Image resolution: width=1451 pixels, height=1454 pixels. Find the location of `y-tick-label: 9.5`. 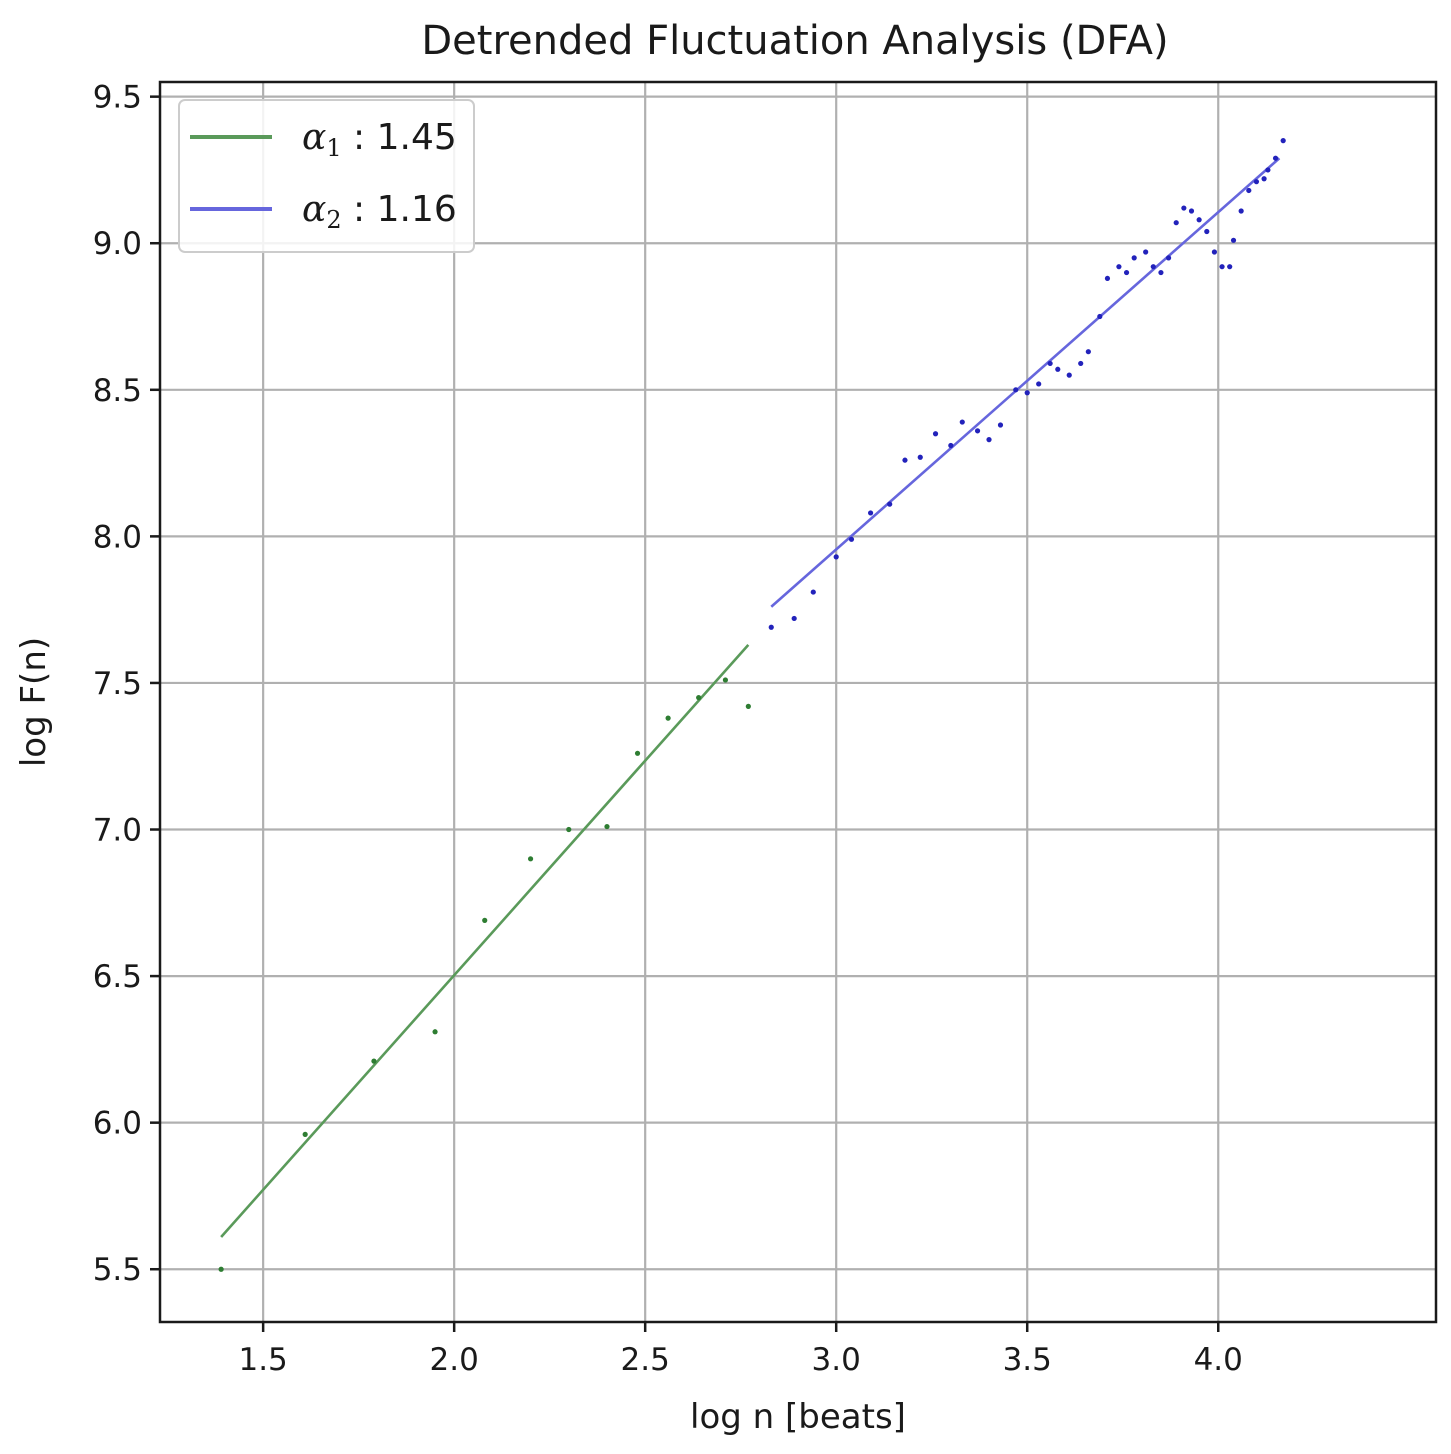

y-tick-label: 9.5 is located at coordinates (117, 98).